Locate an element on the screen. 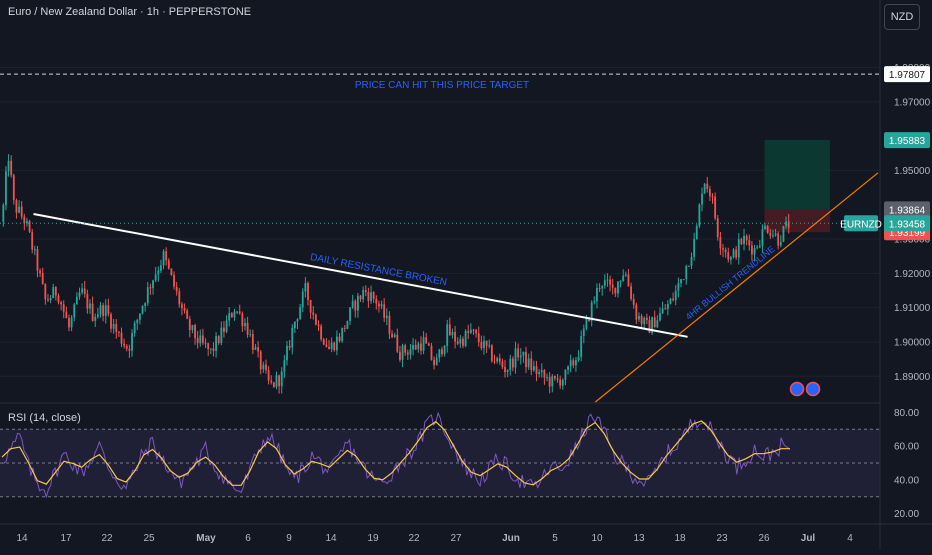 The image size is (932, 555). x-tick-label: Jul is located at coordinates (808, 538).